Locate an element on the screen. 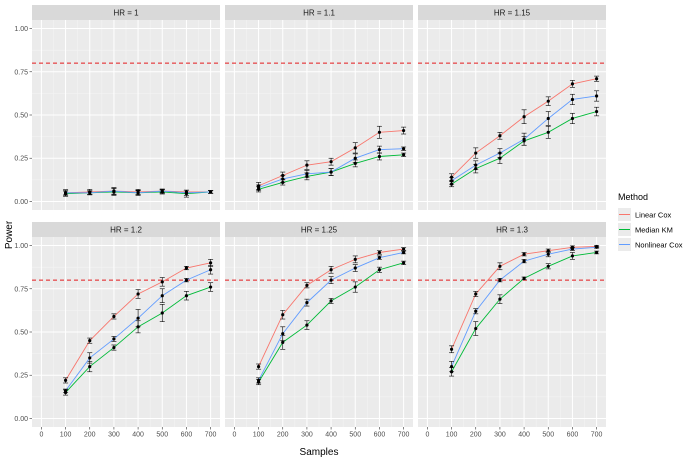  x-tick-label: 100 is located at coordinates (259, 435).